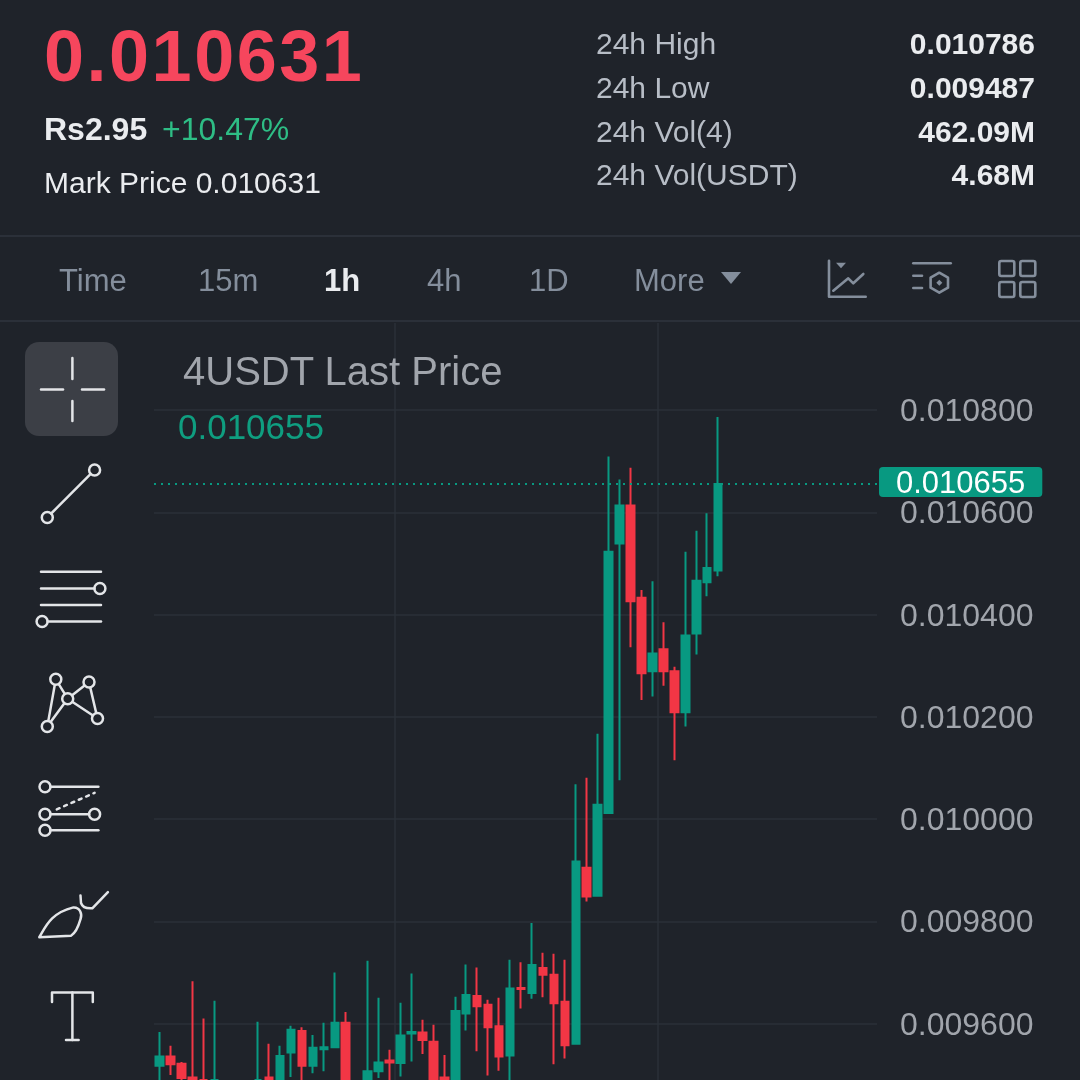 The height and width of the screenshot is (1080, 1080). I want to click on y-tick-label: 0.009600, so click(967, 1023).